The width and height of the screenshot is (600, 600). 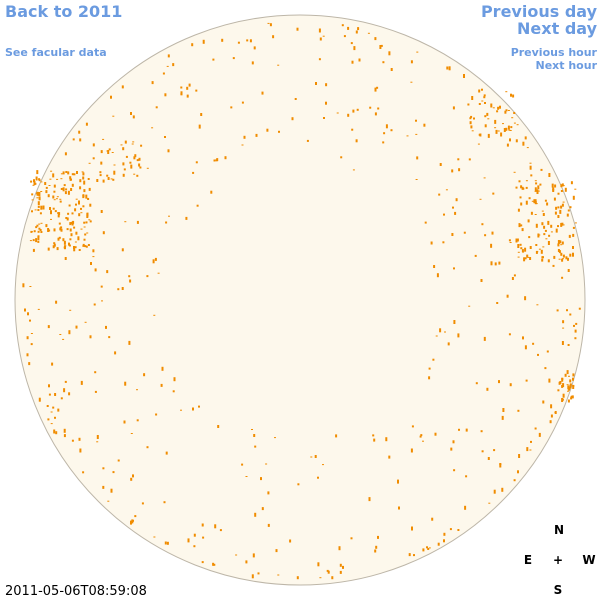 I want to click on previous-hour-link: Previous hour, so click(x=554, y=52).